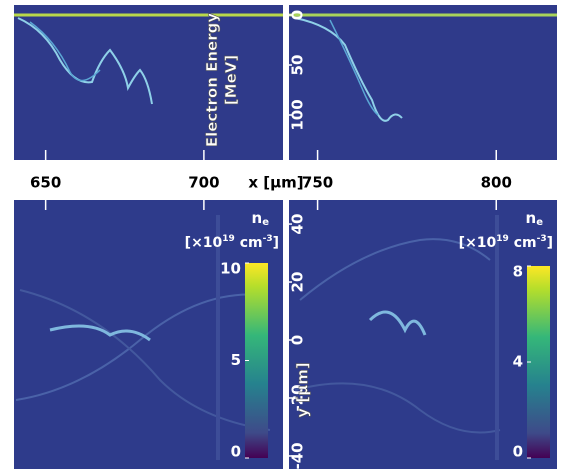 This screenshot has height=469, width=563. What do you see at coordinates (212, 80) in the screenshot?
I see `y-axis-label: Electron Energy` at bounding box center [212, 80].